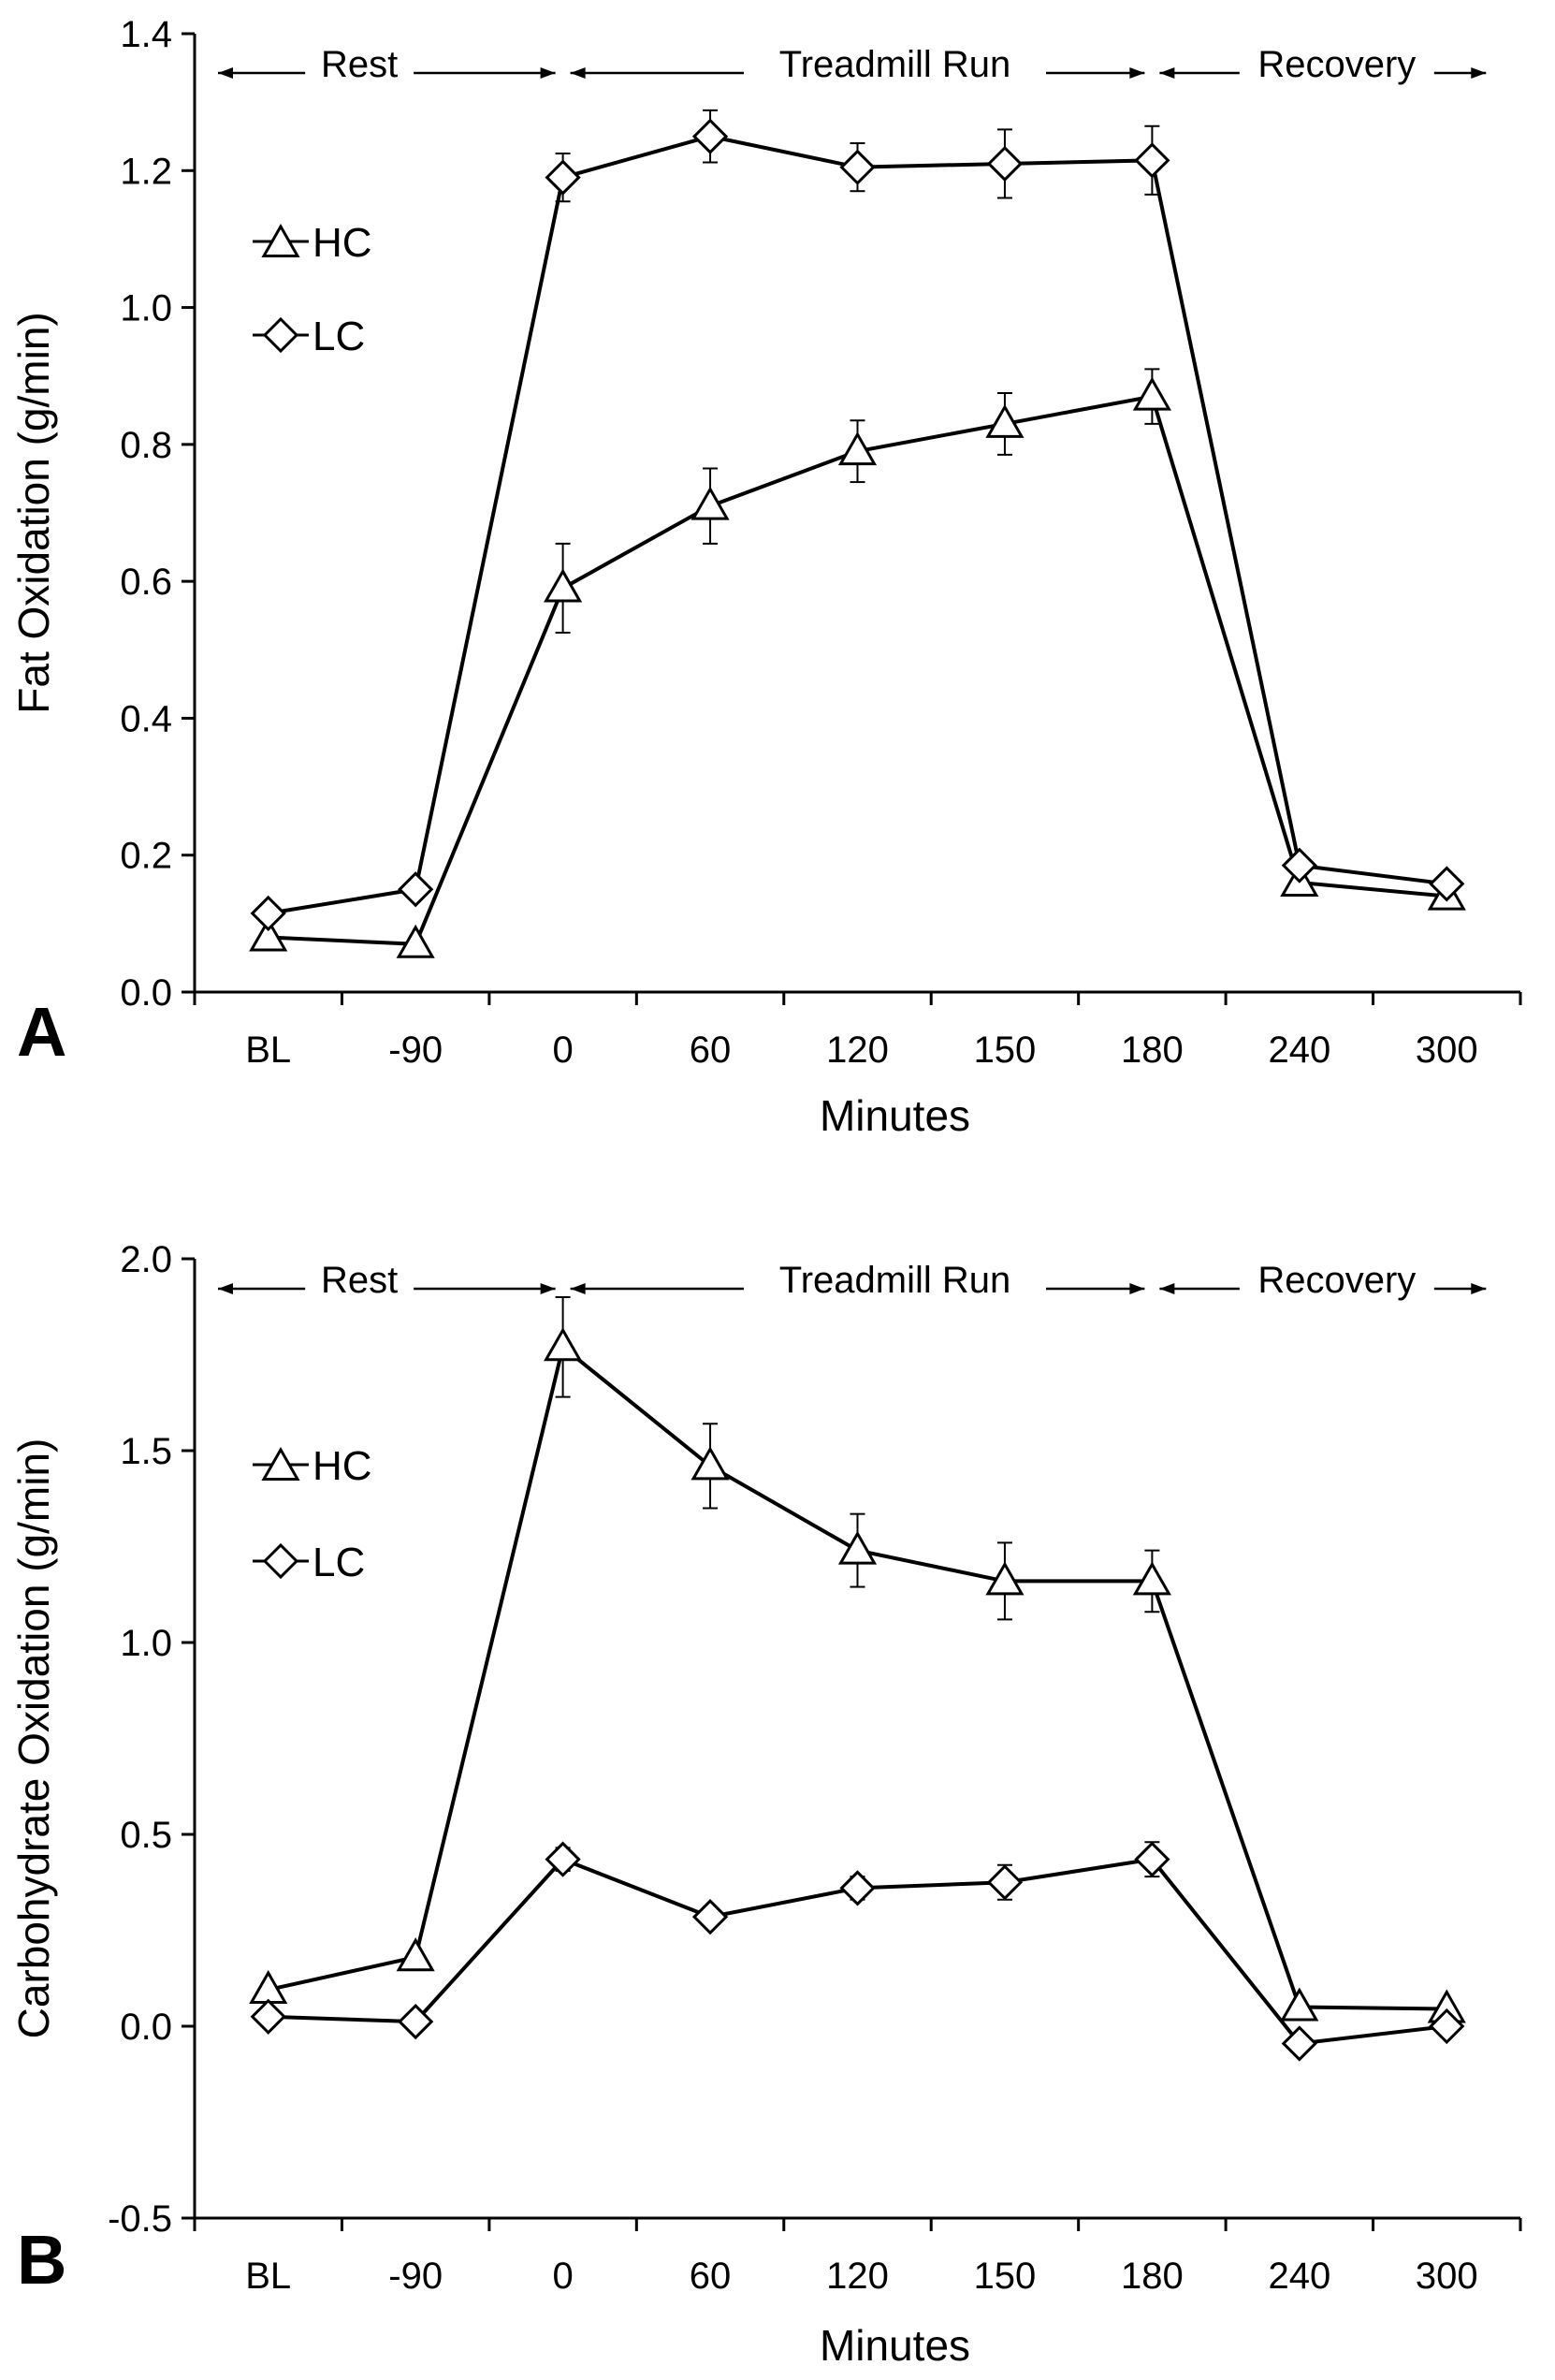 The image size is (1555, 2380). Describe the element at coordinates (140, 2219) in the screenshot. I see `y-tick-label: -0.5` at that location.